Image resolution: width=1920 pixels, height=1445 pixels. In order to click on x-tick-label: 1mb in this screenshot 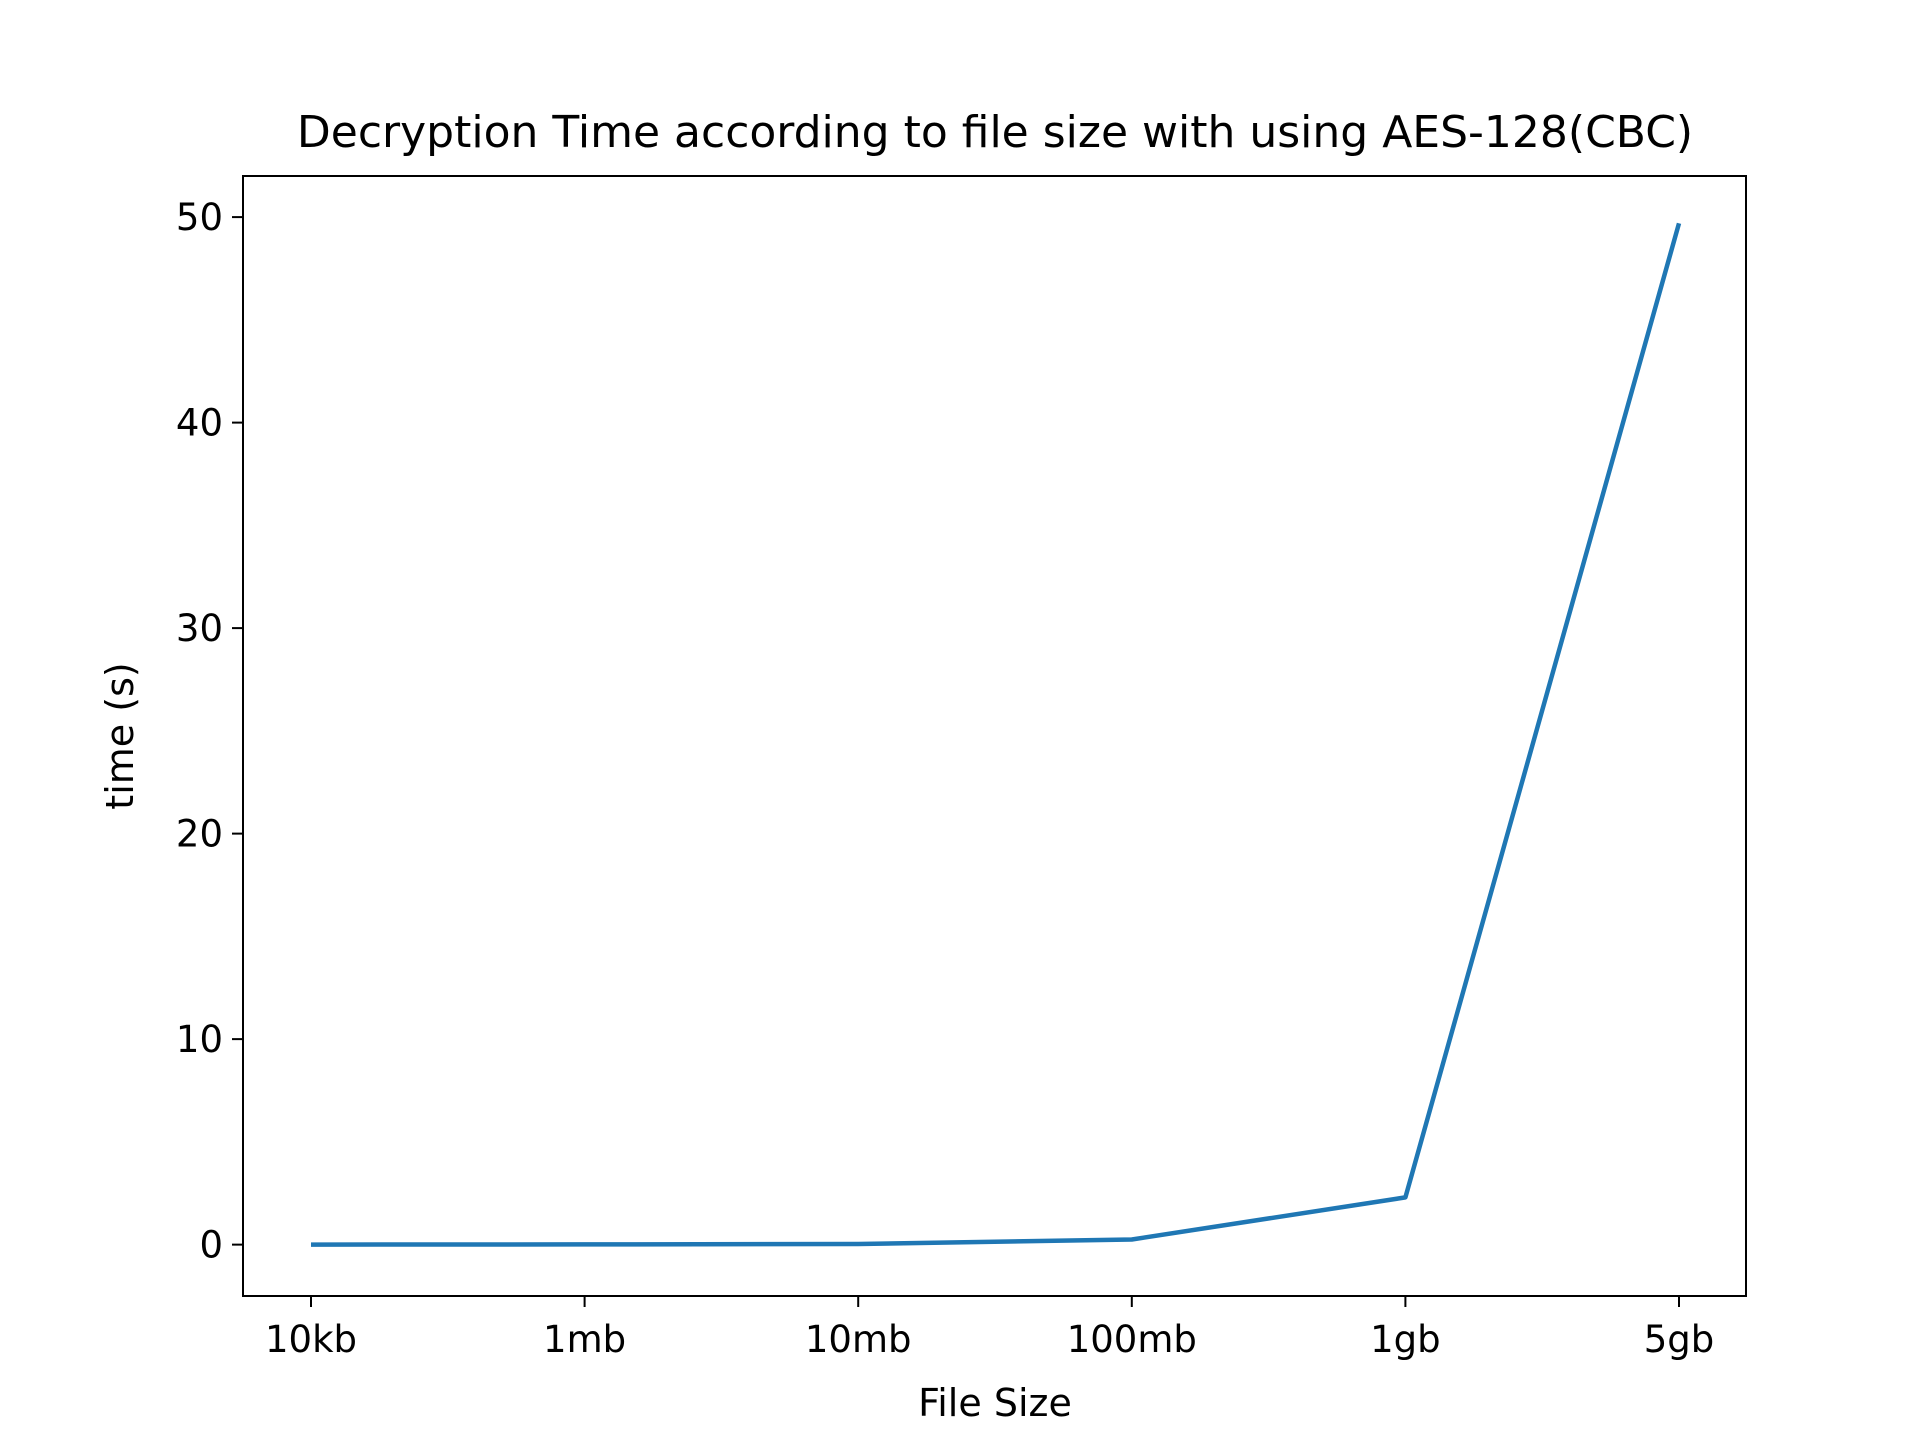, I will do `click(584, 1339)`.